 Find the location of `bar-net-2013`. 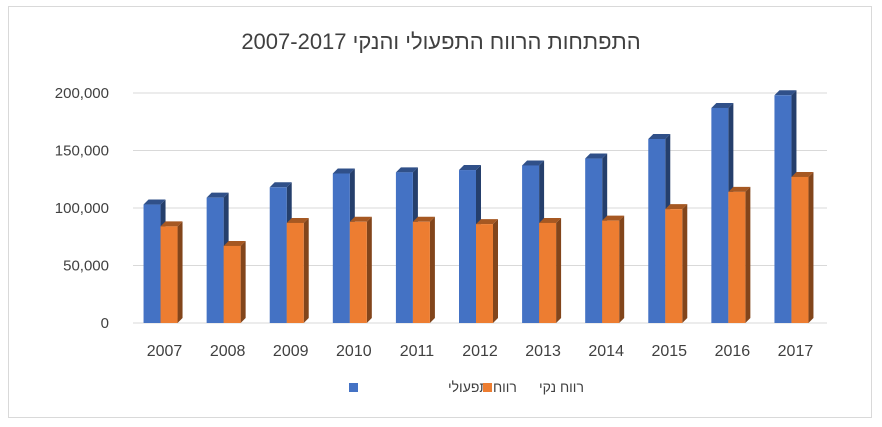

bar-net-2013 is located at coordinates (550, 270).